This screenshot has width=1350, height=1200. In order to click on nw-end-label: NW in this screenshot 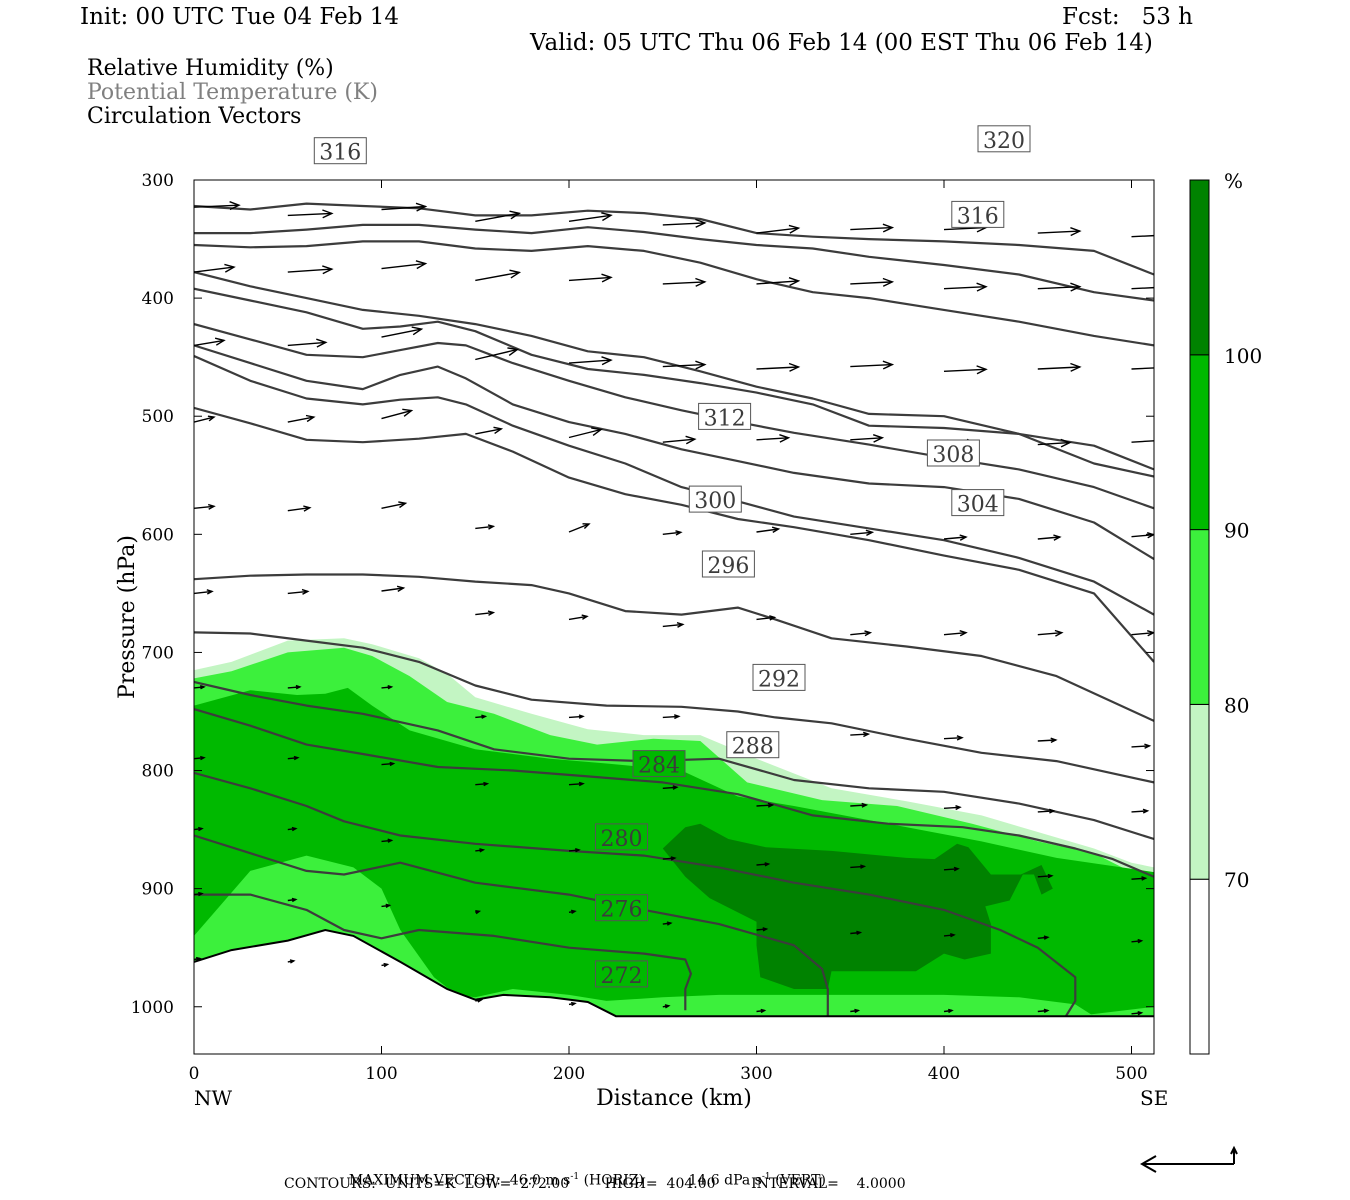, I will do `click(213, 1098)`.